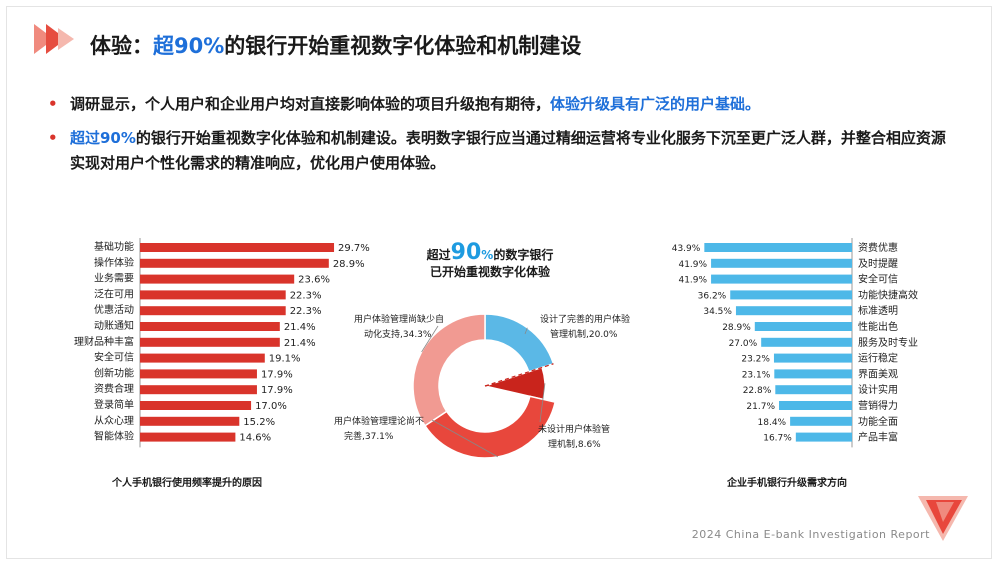 The image size is (1000, 567). I want to click on bar-category-label: 基础功能, so click(114, 246).